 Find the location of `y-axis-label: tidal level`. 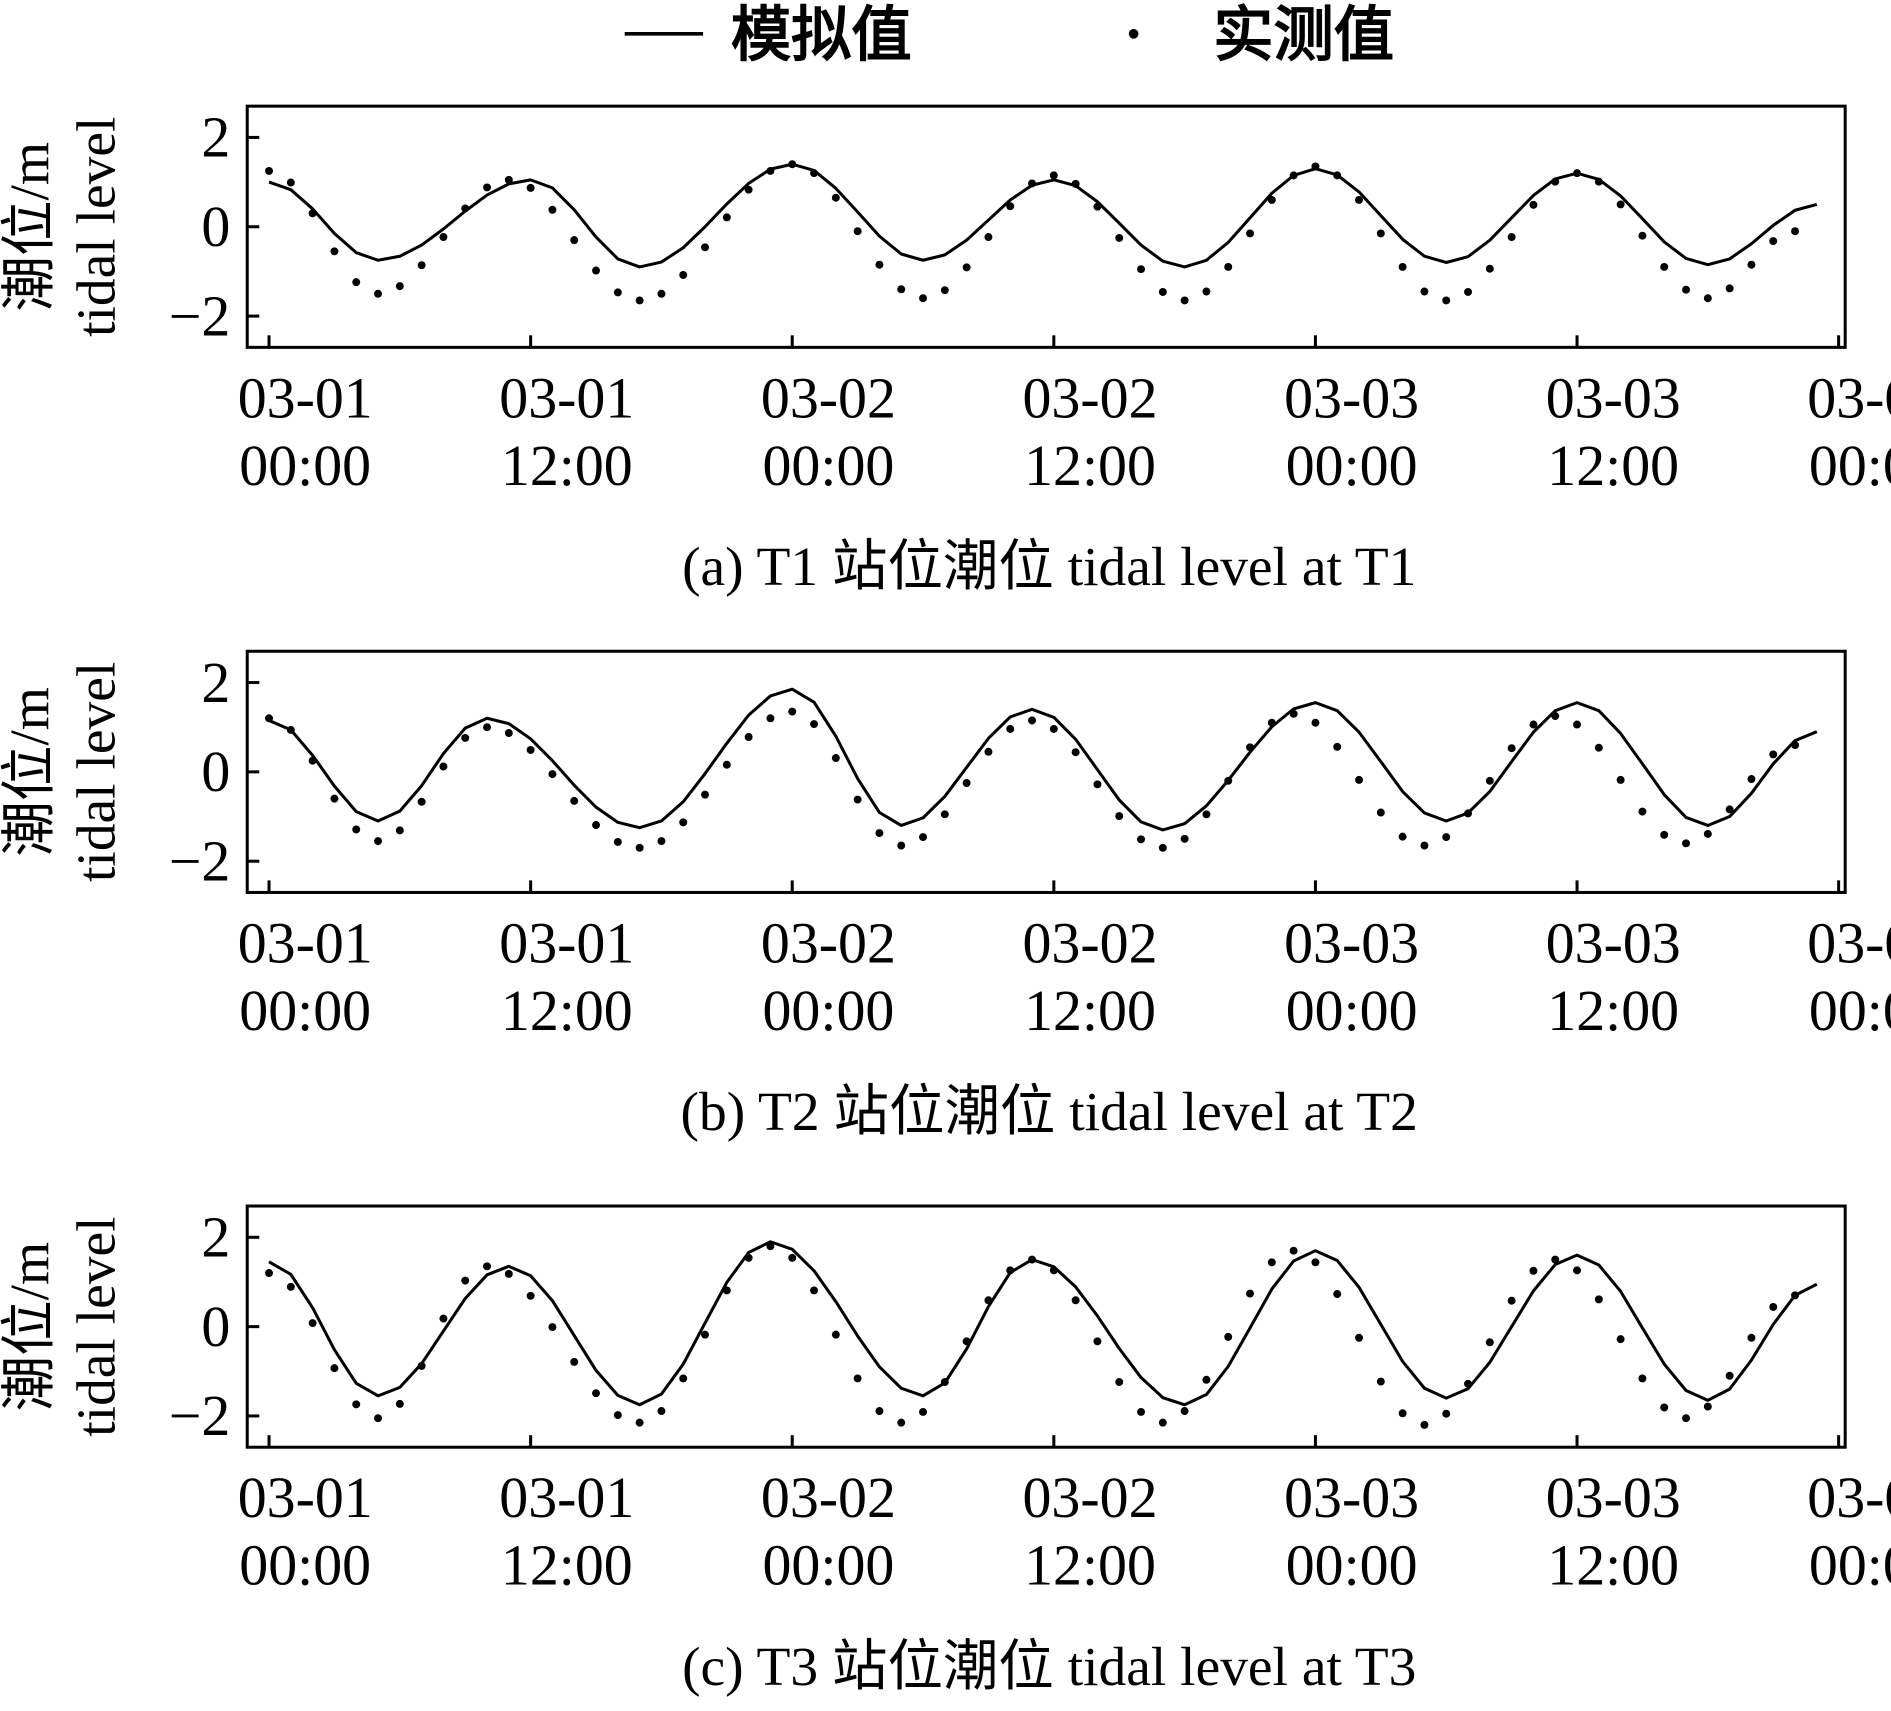

y-axis-label: tidal level is located at coordinates (96, 227).